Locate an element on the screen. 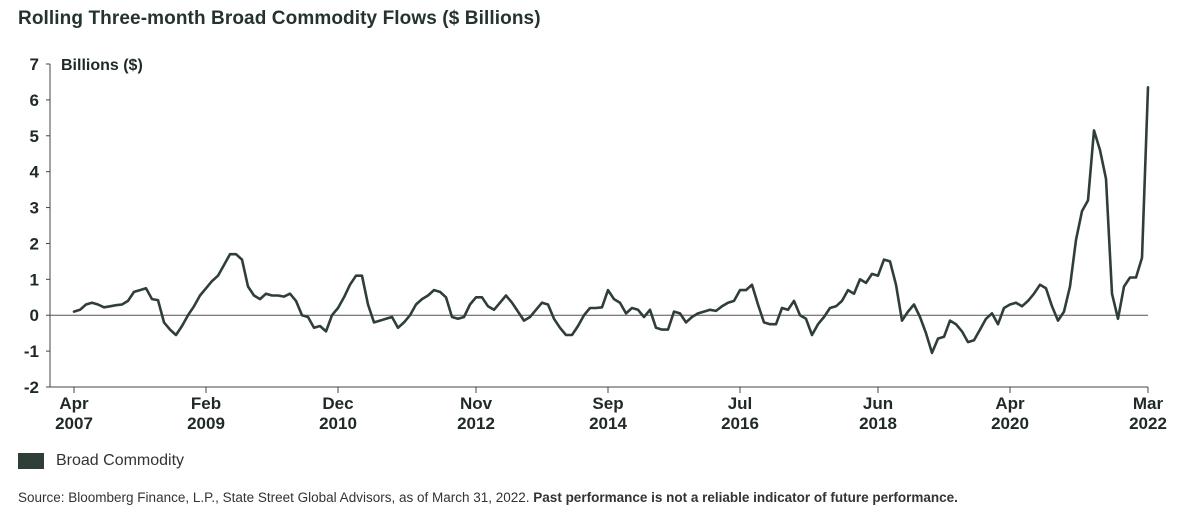 This screenshot has height=518, width=1187. x-tick-label: Mar 2022 is located at coordinates (1148, 413).